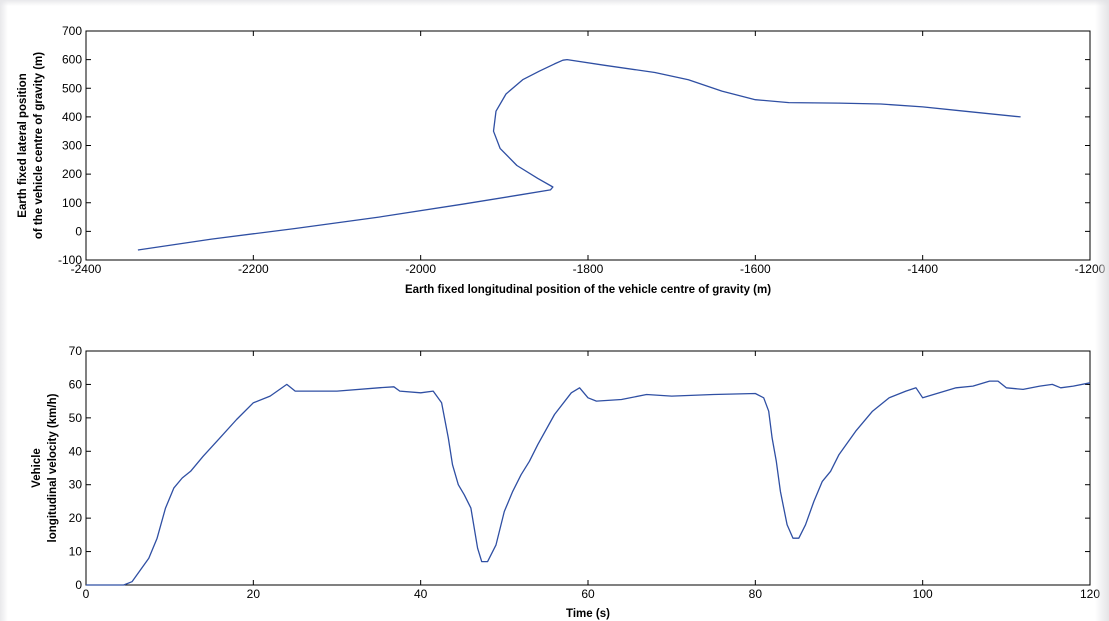 The height and width of the screenshot is (621, 1109). I want to click on x-tick-label: -2200, so click(253, 269).